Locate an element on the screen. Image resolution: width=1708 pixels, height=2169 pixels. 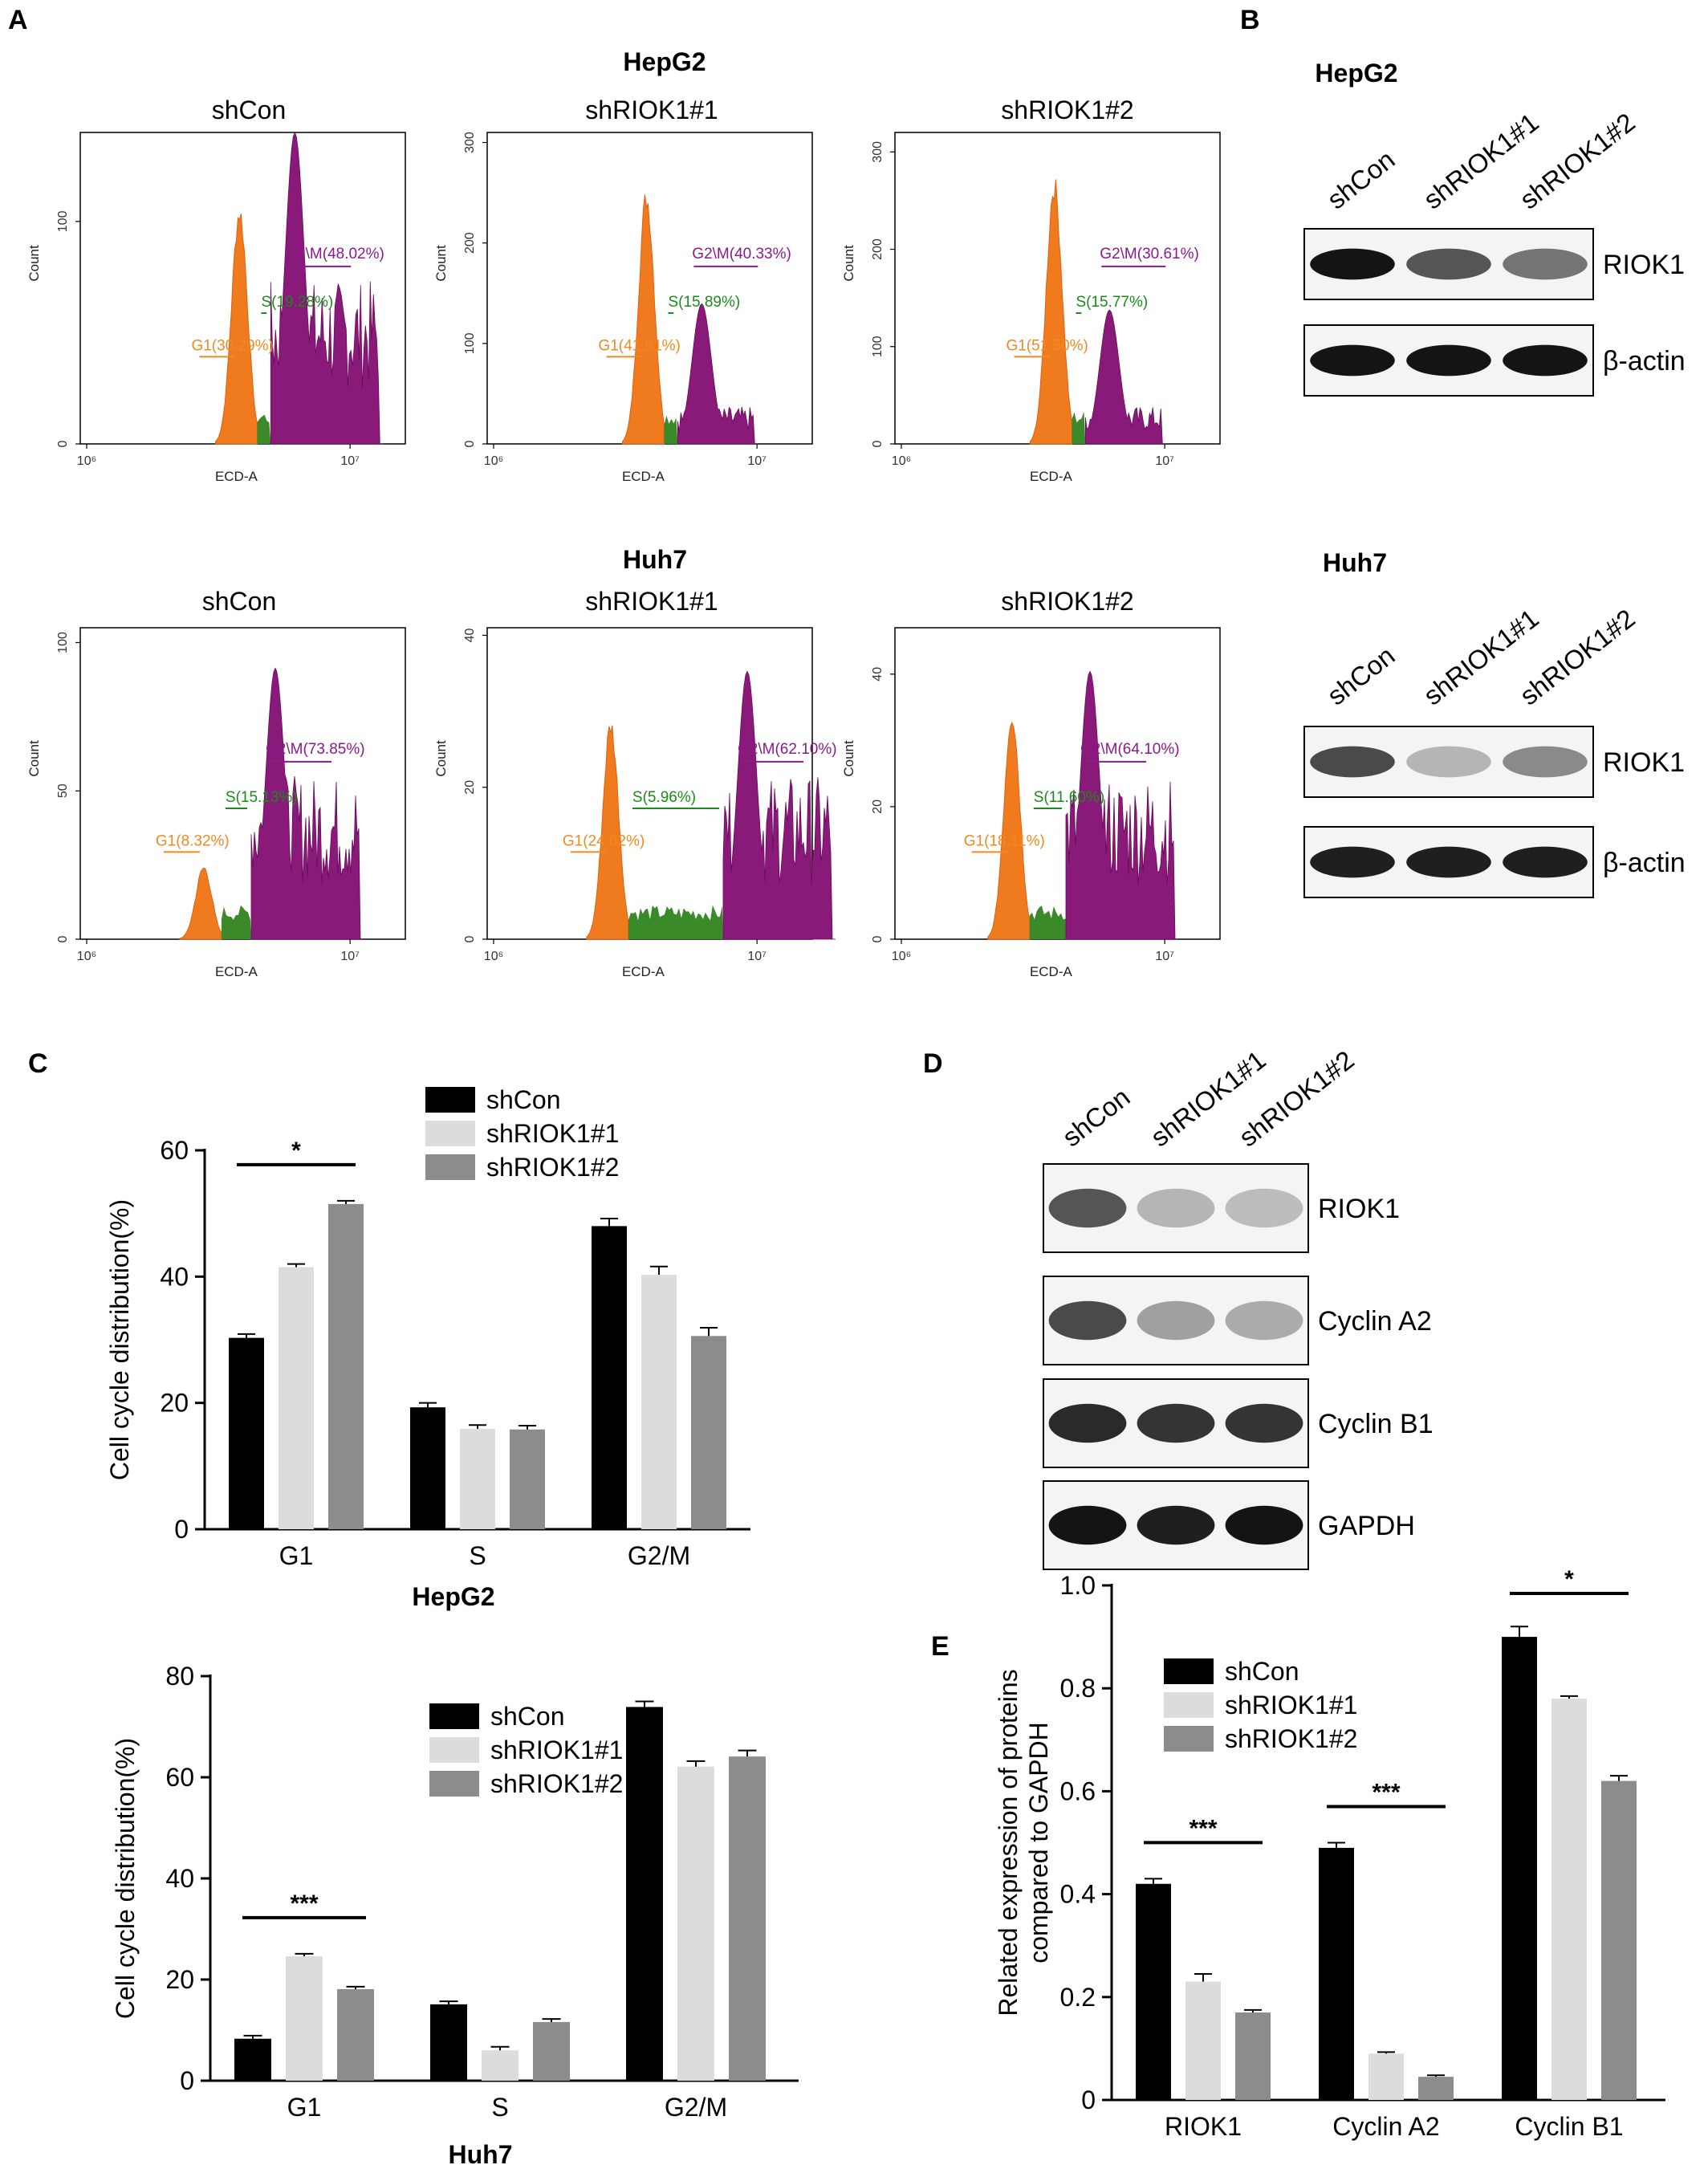
panel-label-b: B is located at coordinates (1250, 20).